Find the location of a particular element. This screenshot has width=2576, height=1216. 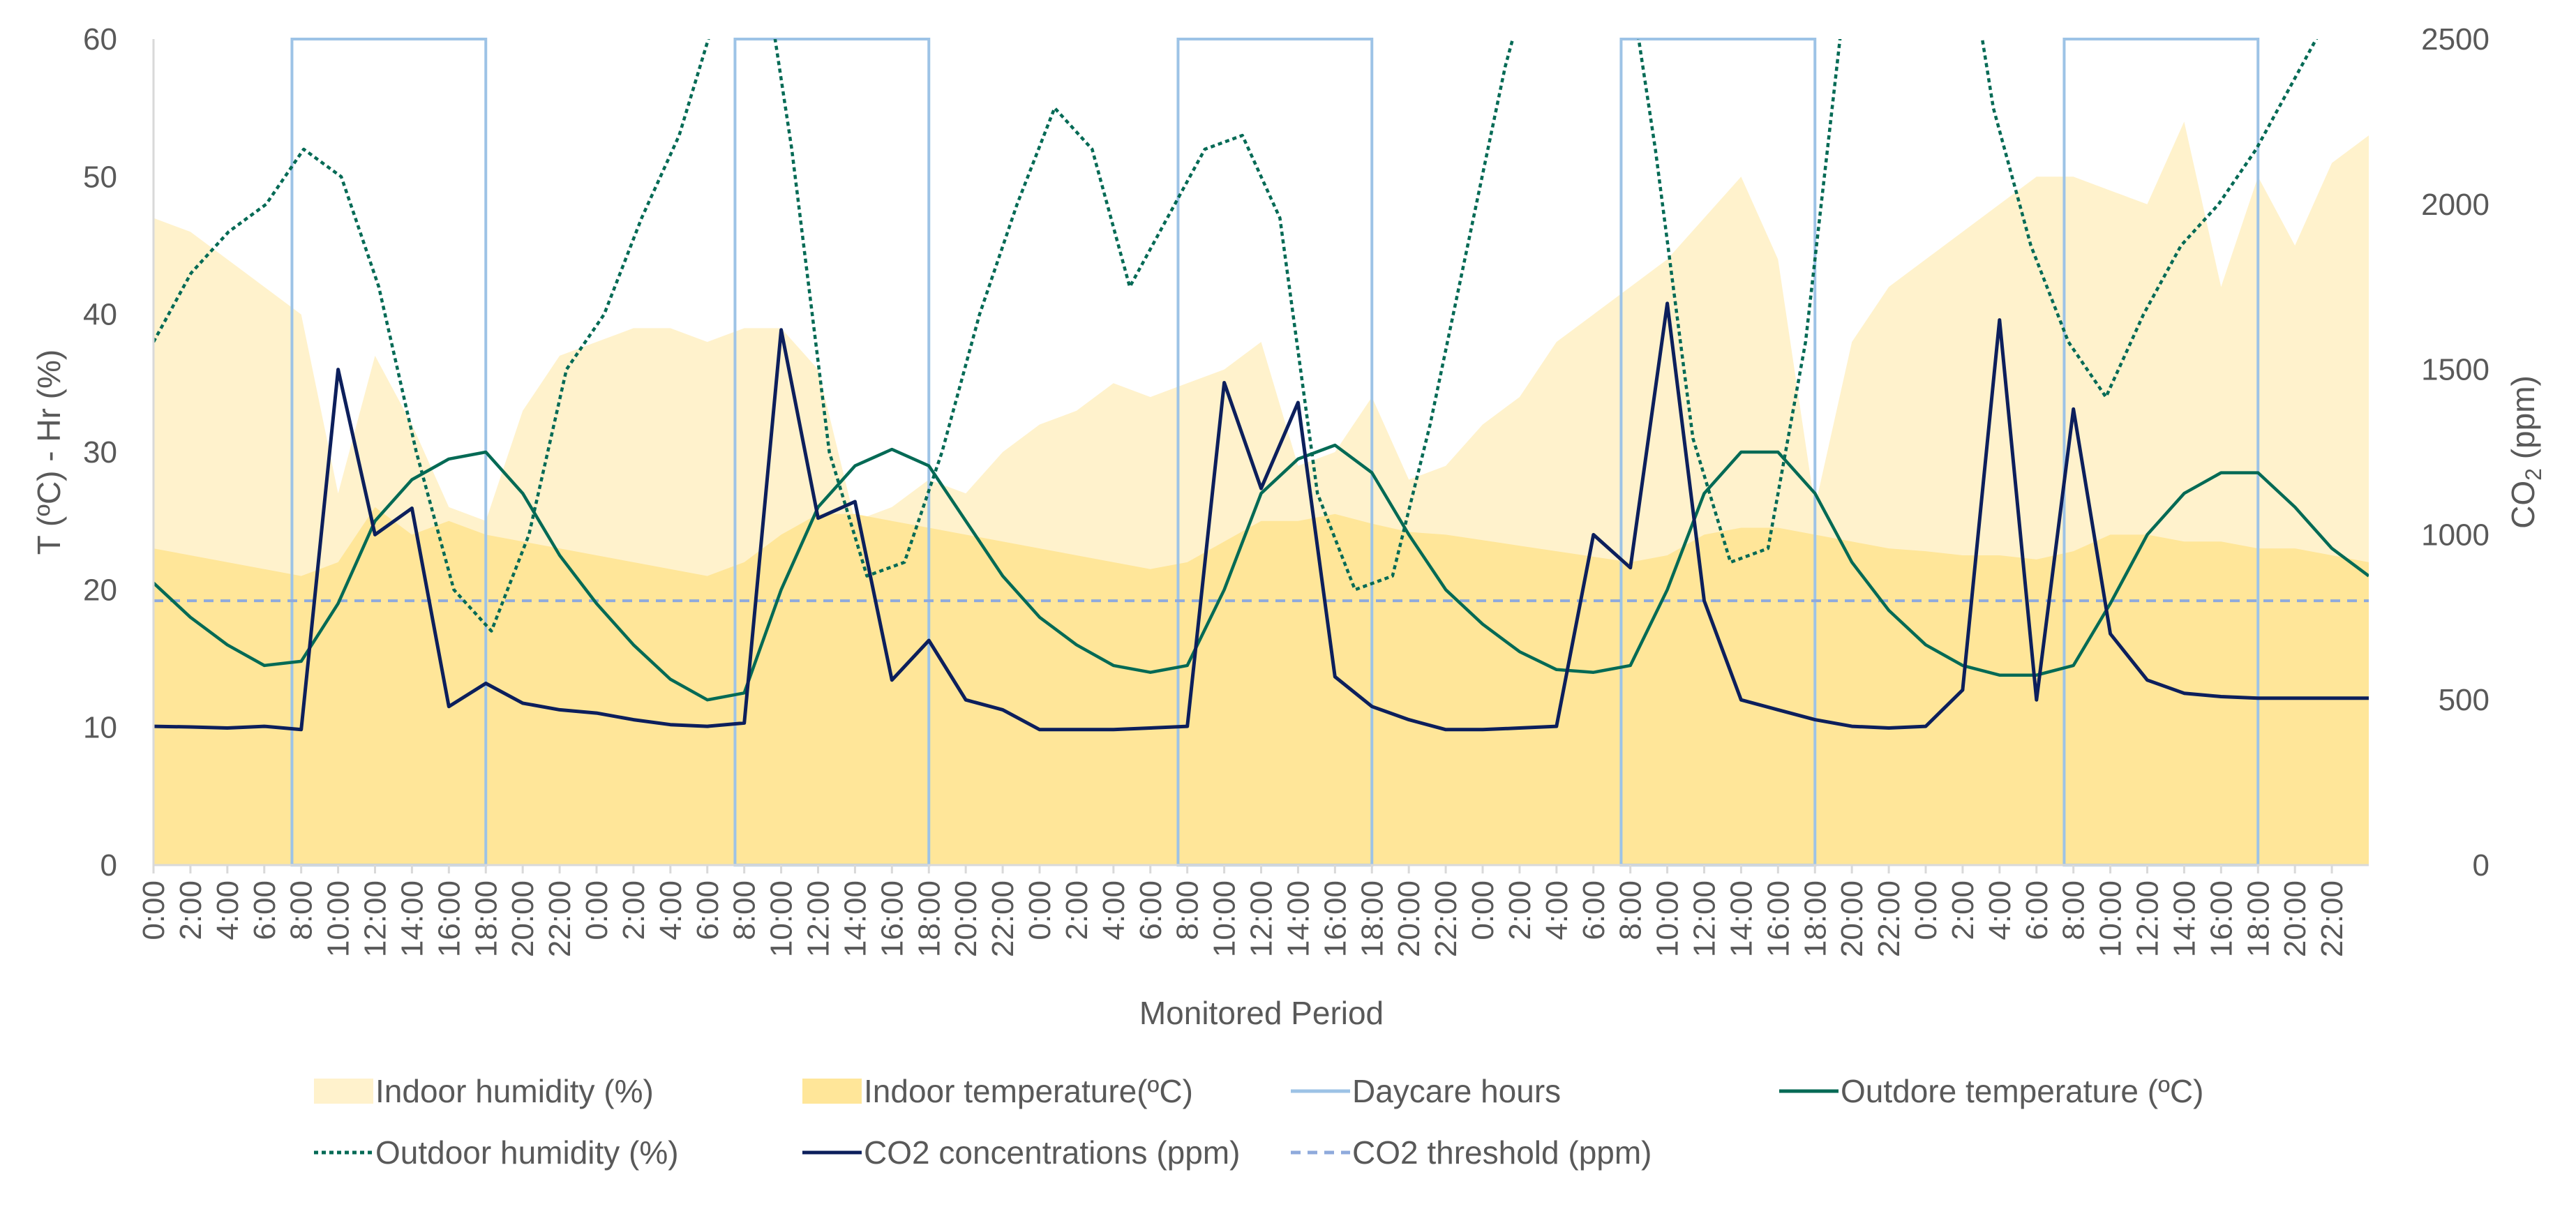

legend-label-co2-threshold: CO2 threshold (ppm) is located at coordinates (1502, 1153).